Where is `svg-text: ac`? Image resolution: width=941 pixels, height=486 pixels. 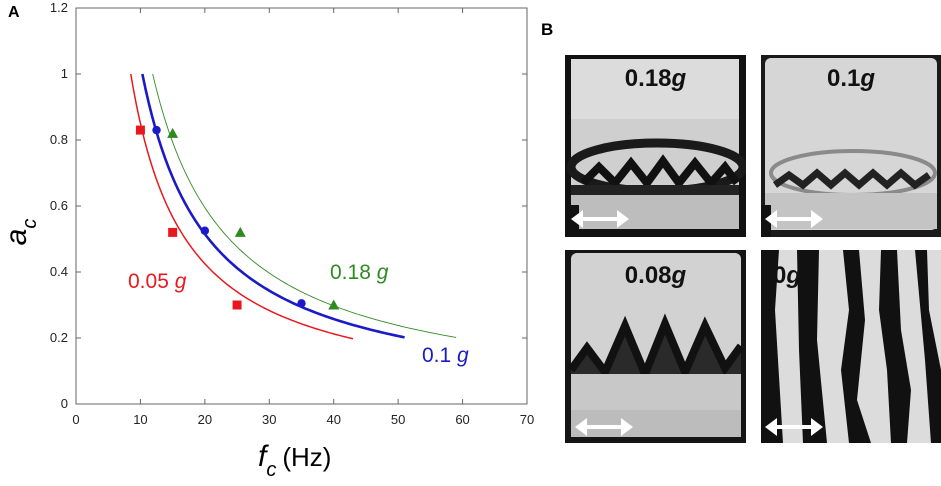
svg-text: ac is located at coordinates (20, 232).